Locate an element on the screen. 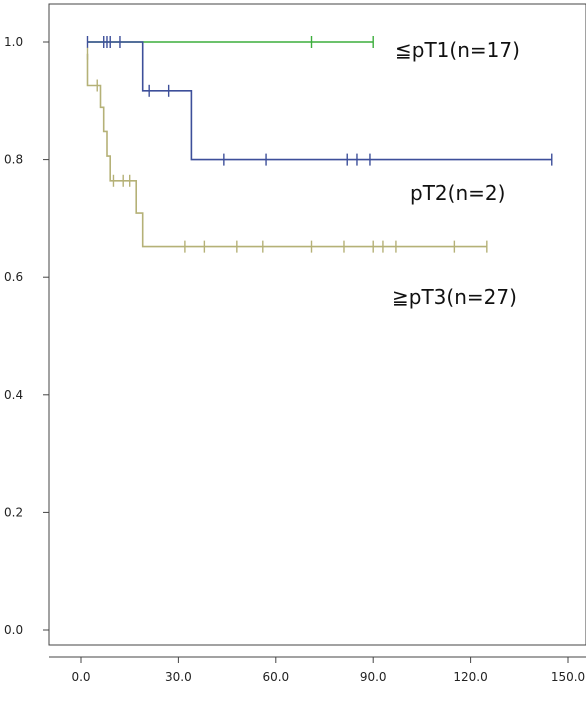 This screenshot has height=703, width=586. y-tick-label: 1.0 is located at coordinates (13, 42).